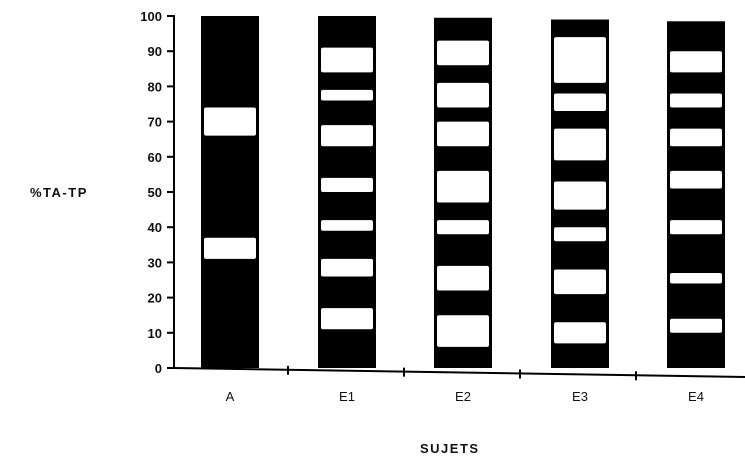 The height and width of the screenshot is (457, 745). What do you see at coordinates (155, 262) in the screenshot?
I see `y-tick-label-30: 30` at bounding box center [155, 262].